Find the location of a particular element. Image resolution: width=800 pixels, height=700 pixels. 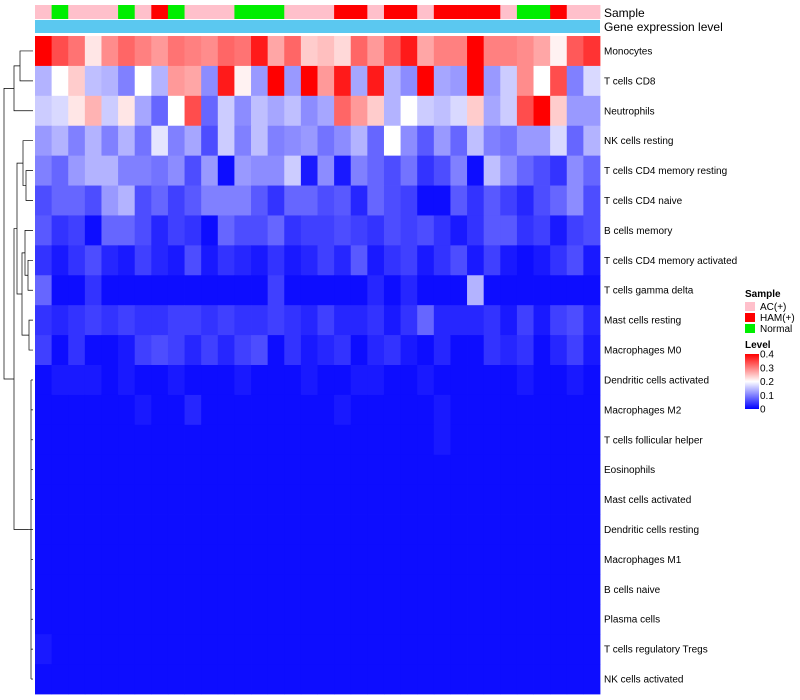

level-colorbar is located at coordinates (752, 381).